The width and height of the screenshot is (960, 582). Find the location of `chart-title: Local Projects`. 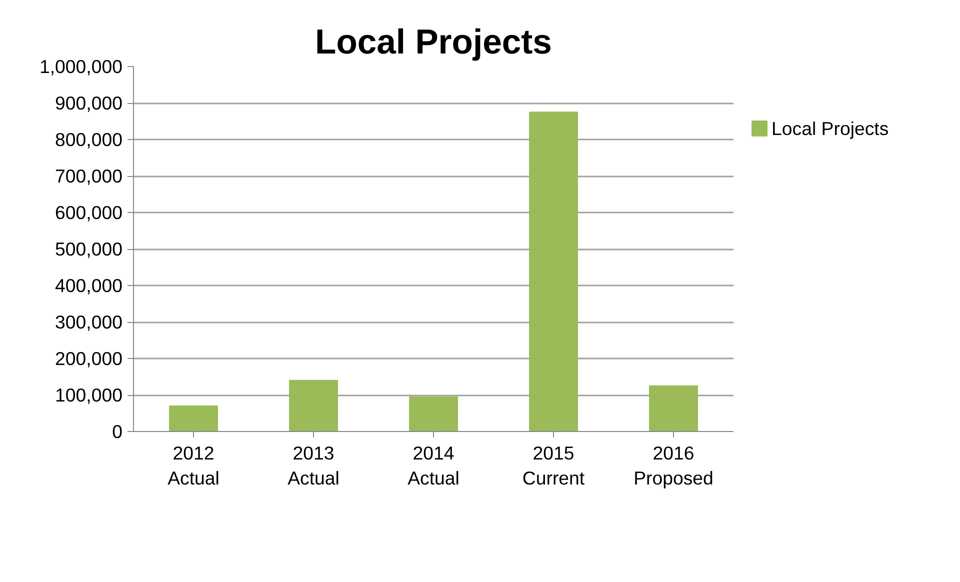

chart-title: Local Projects is located at coordinates (433, 43).